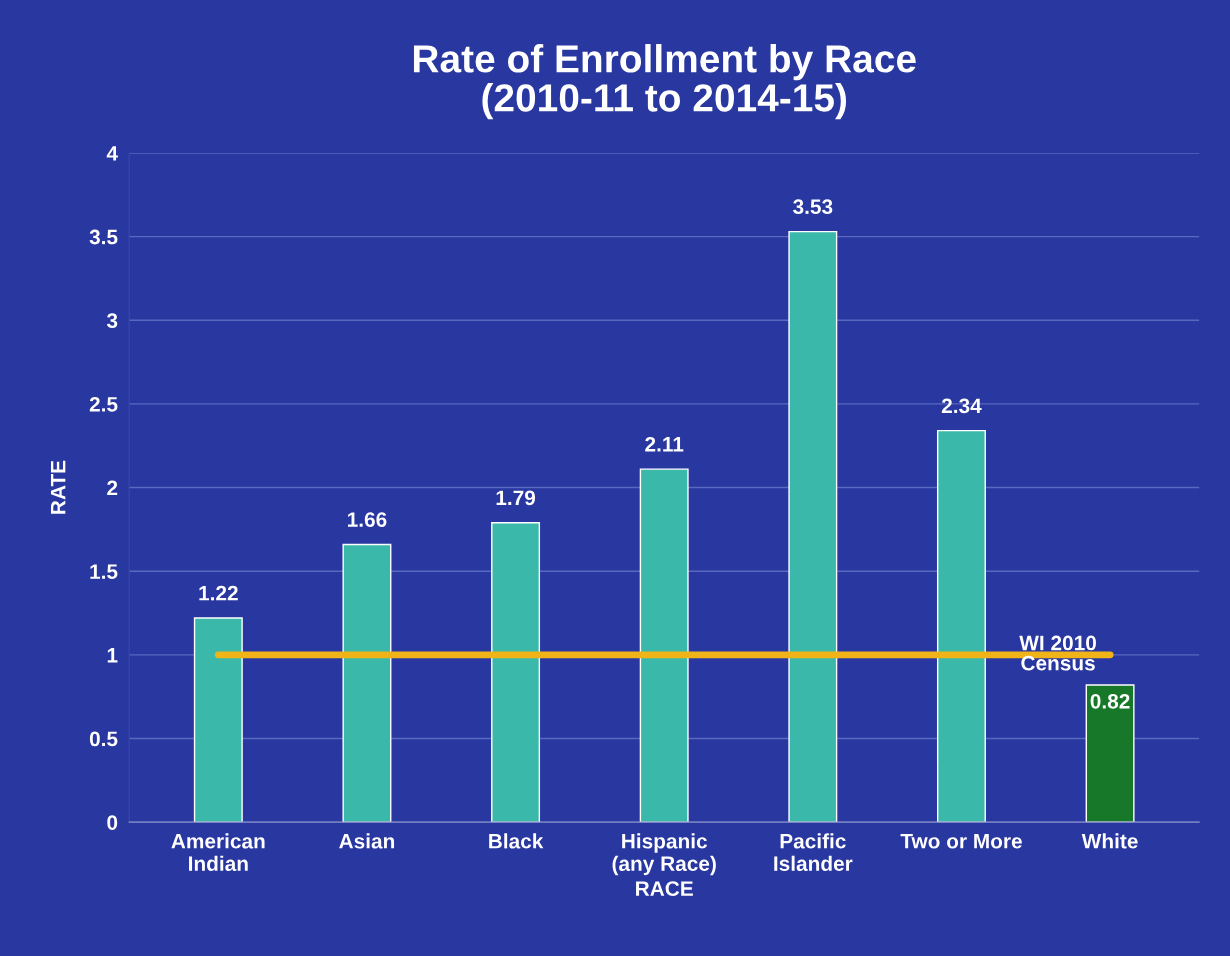 This screenshot has width=1230, height=956. What do you see at coordinates (664, 444) in the screenshot?
I see `data-label: 2.11` at bounding box center [664, 444].